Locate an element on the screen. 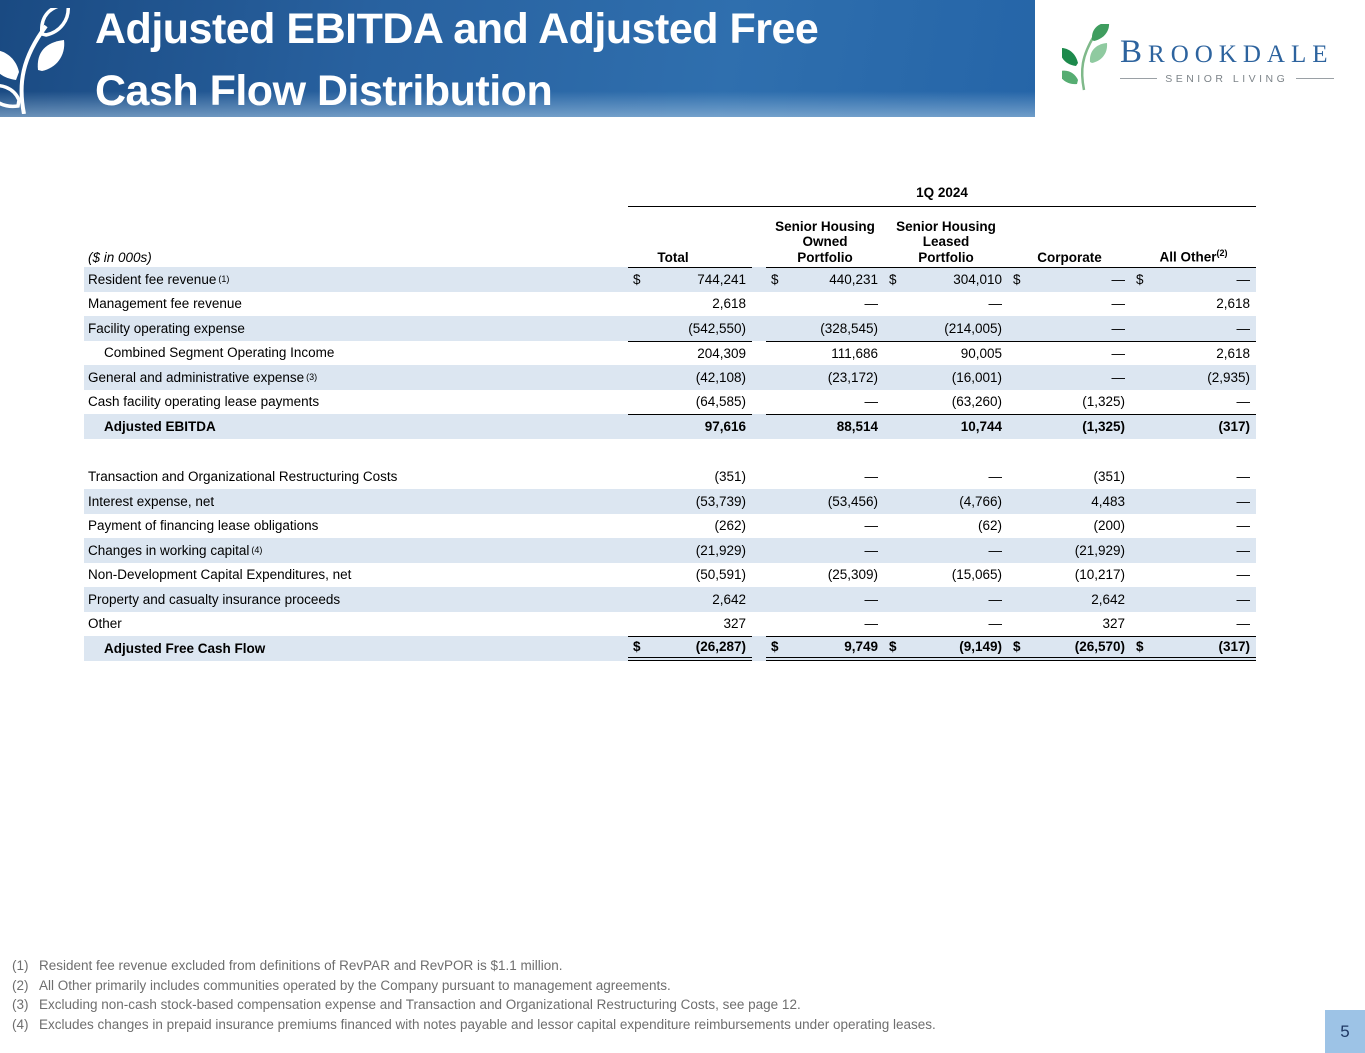  page-number: 5 is located at coordinates (1345, 1031).